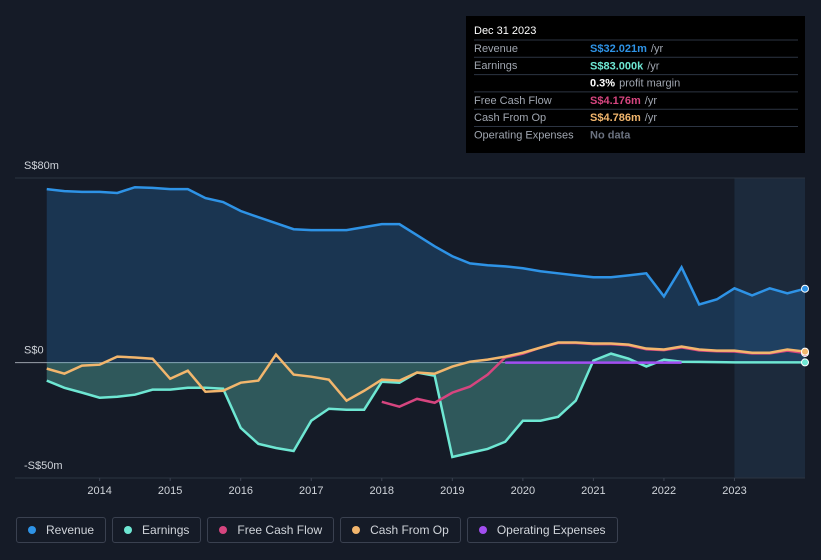  Describe the element at coordinates (734, 491) in the screenshot. I see `x-tick-label: 2023` at that location.